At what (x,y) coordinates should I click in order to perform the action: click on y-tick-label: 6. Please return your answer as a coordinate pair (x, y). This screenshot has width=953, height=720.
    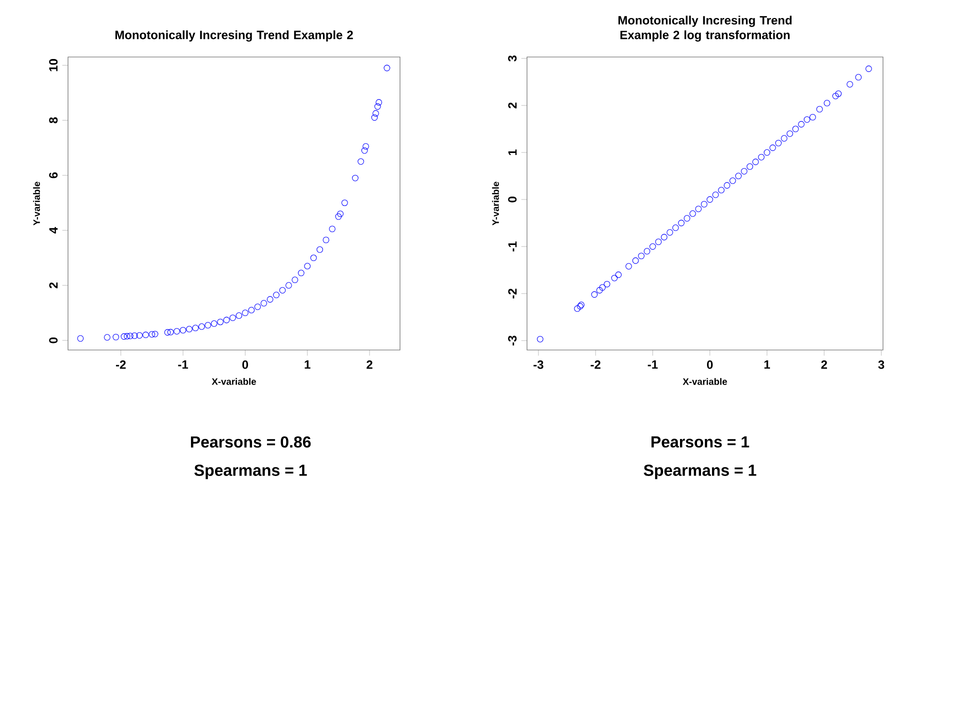
    Looking at the image, I should click on (53, 175).